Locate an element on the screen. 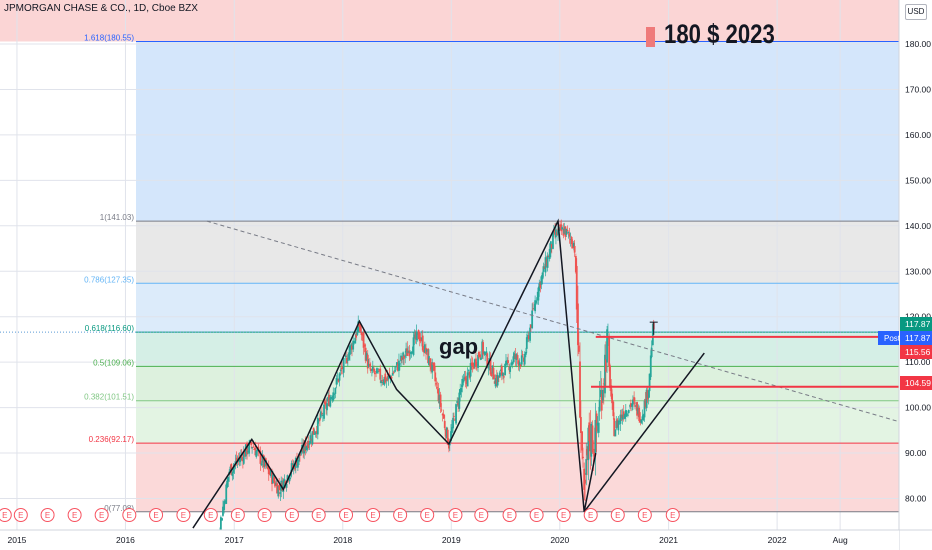 Image resolution: width=932 pixels, height=550 pixels. time-axis: 2015 2016 2017 2018 2019 2020 2021 2022 Aug is located at coordinates (466, 539).